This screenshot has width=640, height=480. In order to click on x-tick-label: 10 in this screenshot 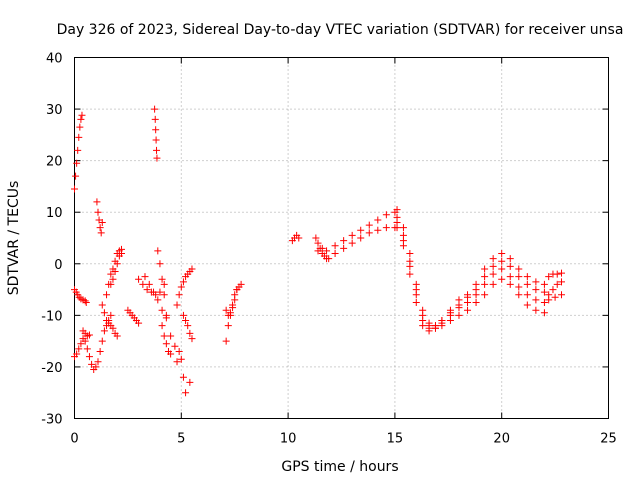, I will do `click(288, 439)`.